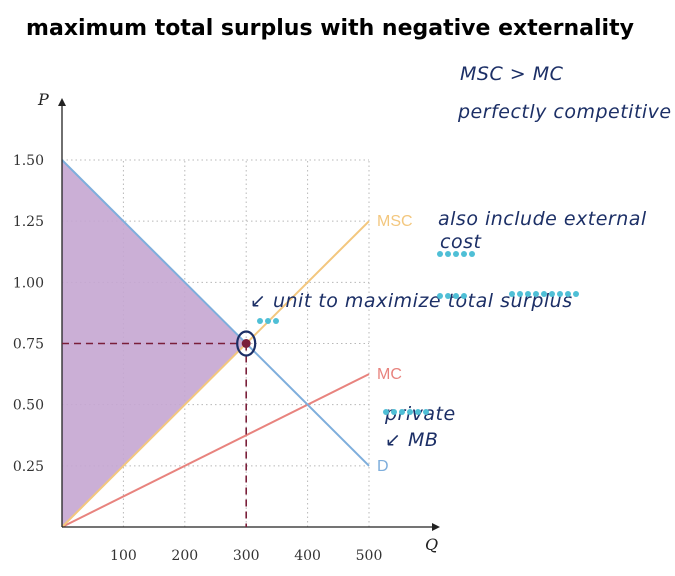 The height and width of the screenshot is (576, 675). I want to click on note-maximize-surplus: ↙ unit to maximize total surplus, so click(411, 301).